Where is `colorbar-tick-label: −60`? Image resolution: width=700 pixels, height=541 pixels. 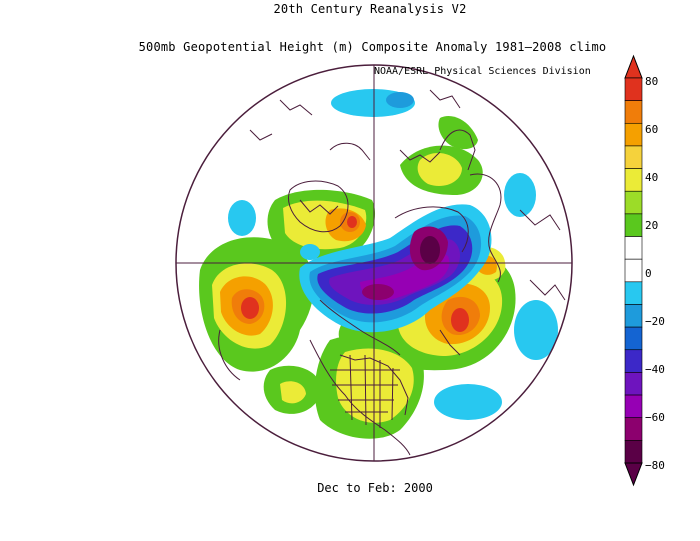
colorbar-tick-label: −60 is located at coordinates (655, 417).